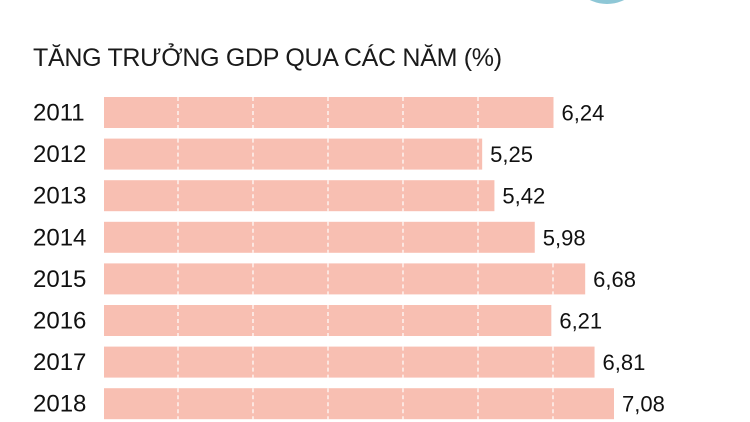 This screenshot has width=750, height=422. What do you see at coordinates (59, 113) in the screenshot?
I see `year-label-2011: 2011` at bounding box center [59, 113].